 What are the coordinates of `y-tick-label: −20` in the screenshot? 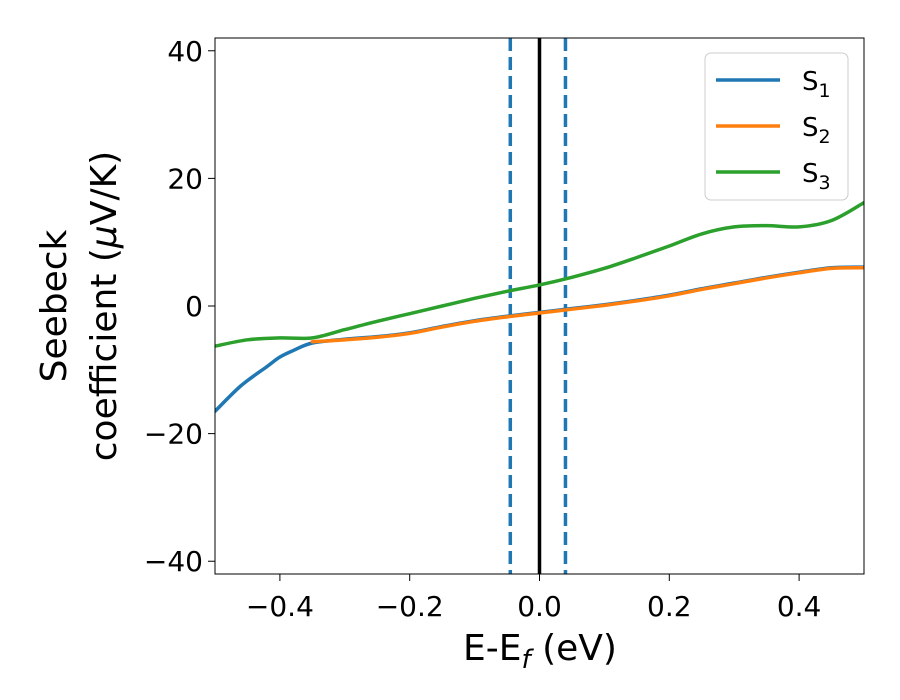 It's located at (173, 434).